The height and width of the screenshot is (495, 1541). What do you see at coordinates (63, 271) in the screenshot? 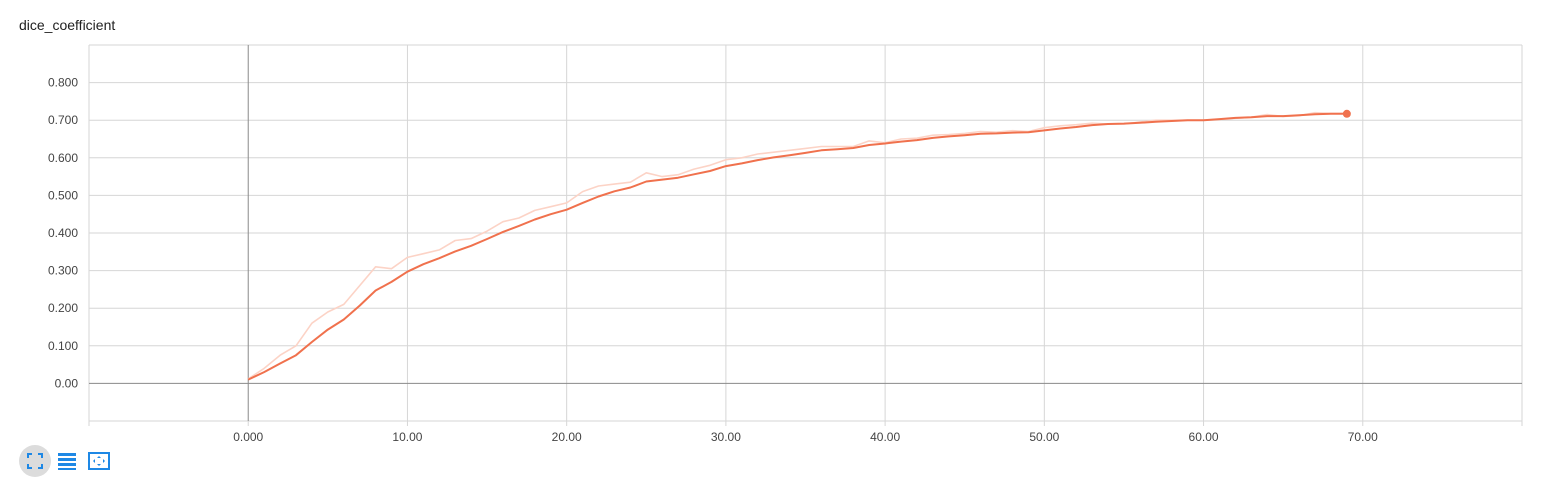
I see `y-tick-label: 0.300` at bounding box center [63, 271].